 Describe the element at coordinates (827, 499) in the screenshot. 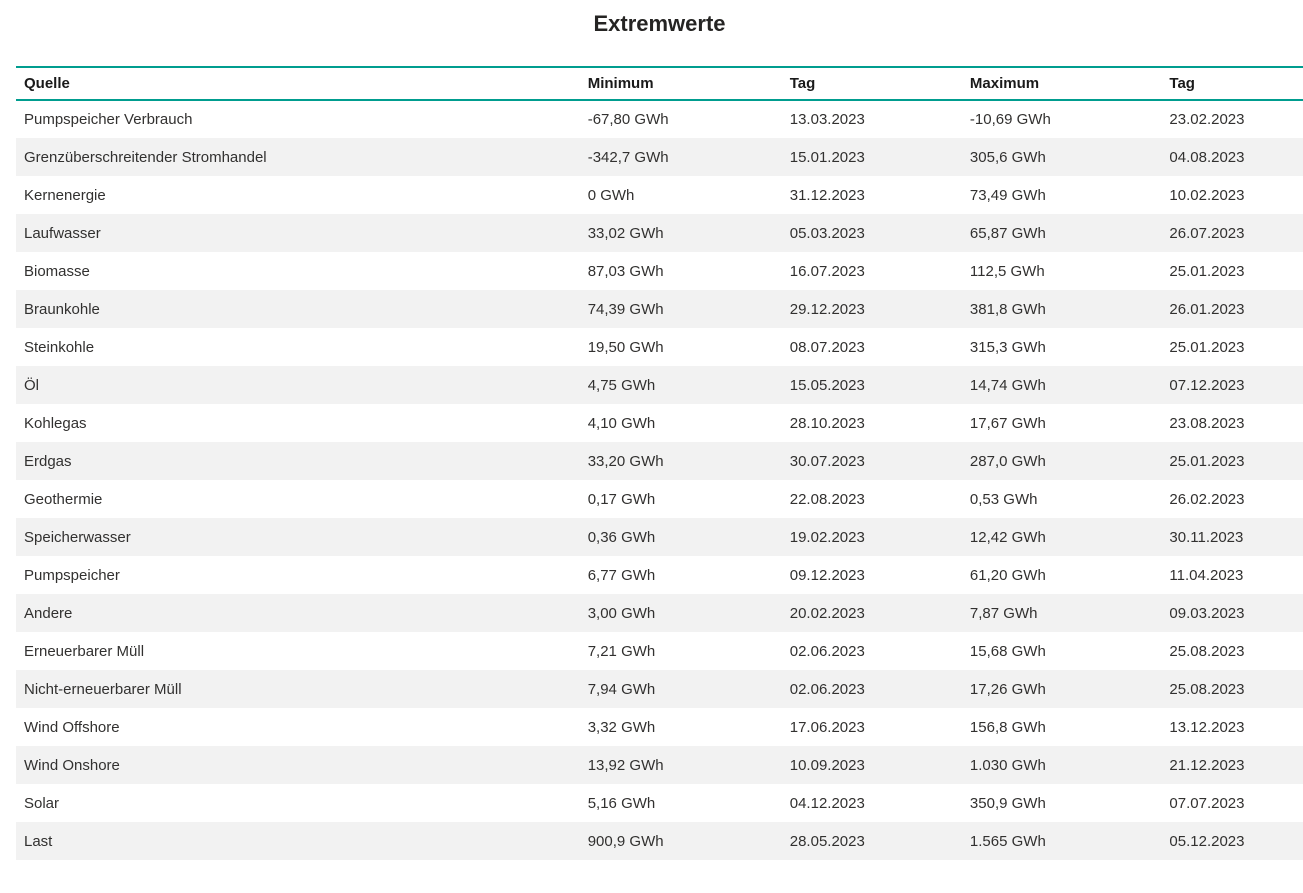

I see `minimum-day-cell: 22.08.2023` at that location.